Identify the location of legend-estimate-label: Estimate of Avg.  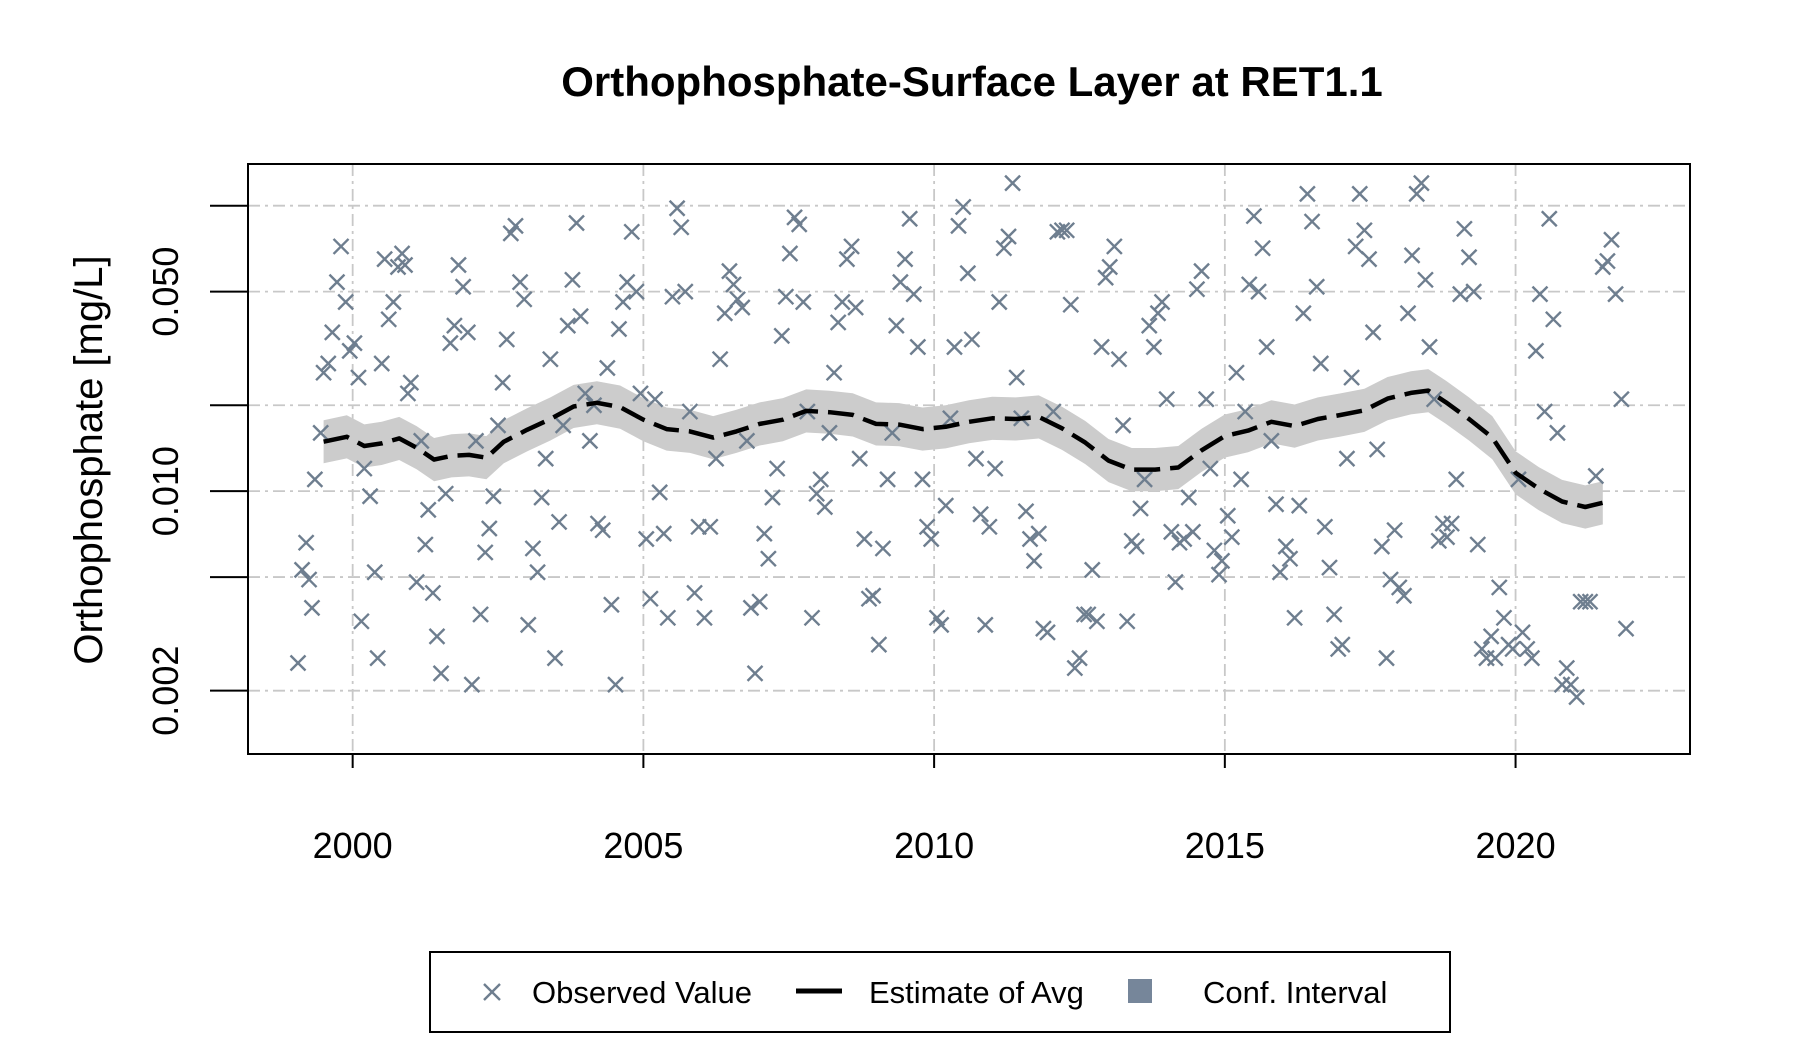
(976, 992).